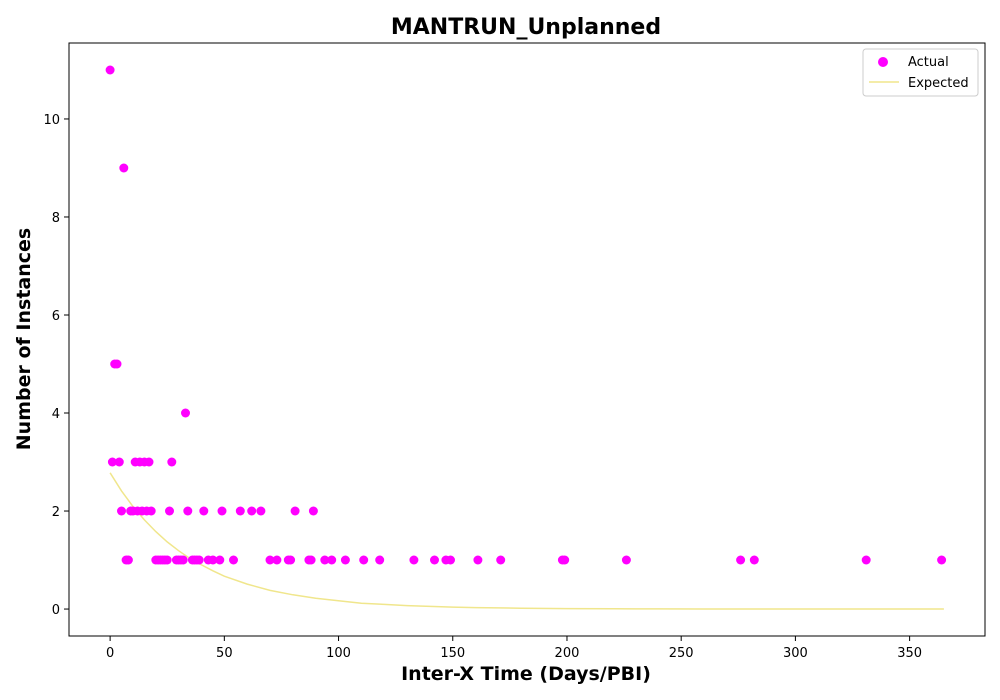  What do you see at coordinates (56, 316) in the screenshot?
I see `y-tick-label: 6` at bounding box center [56, 316].